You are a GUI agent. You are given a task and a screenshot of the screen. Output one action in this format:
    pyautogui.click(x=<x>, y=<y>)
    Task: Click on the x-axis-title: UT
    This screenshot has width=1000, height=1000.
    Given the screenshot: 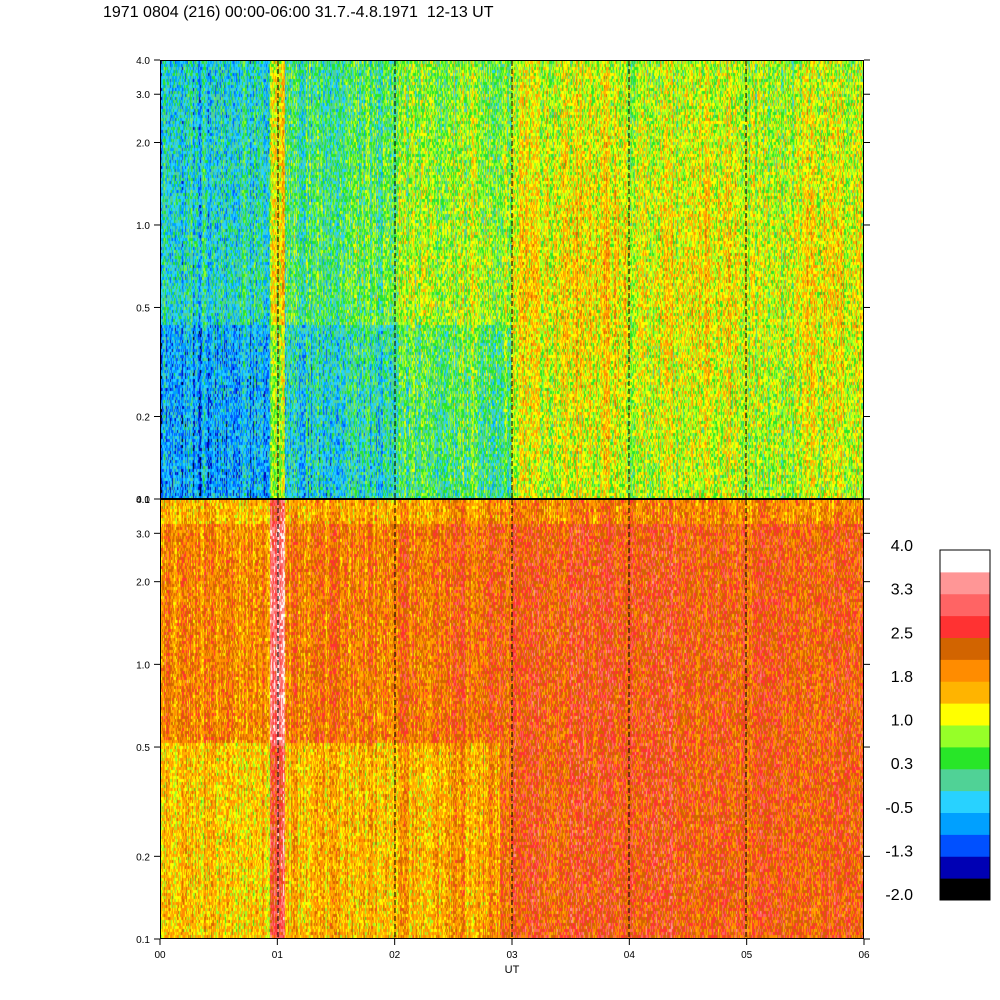 What is the action you would take?
    pyautogui.click(x=512, y=970)
    